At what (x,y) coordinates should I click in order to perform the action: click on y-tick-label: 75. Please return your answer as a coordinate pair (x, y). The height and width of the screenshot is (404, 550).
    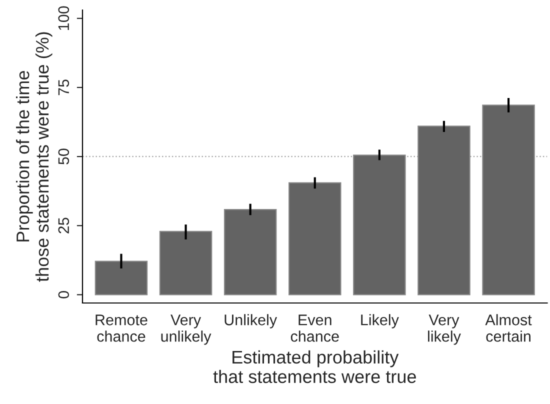
    Looking at the image, I should click on (64, 88).